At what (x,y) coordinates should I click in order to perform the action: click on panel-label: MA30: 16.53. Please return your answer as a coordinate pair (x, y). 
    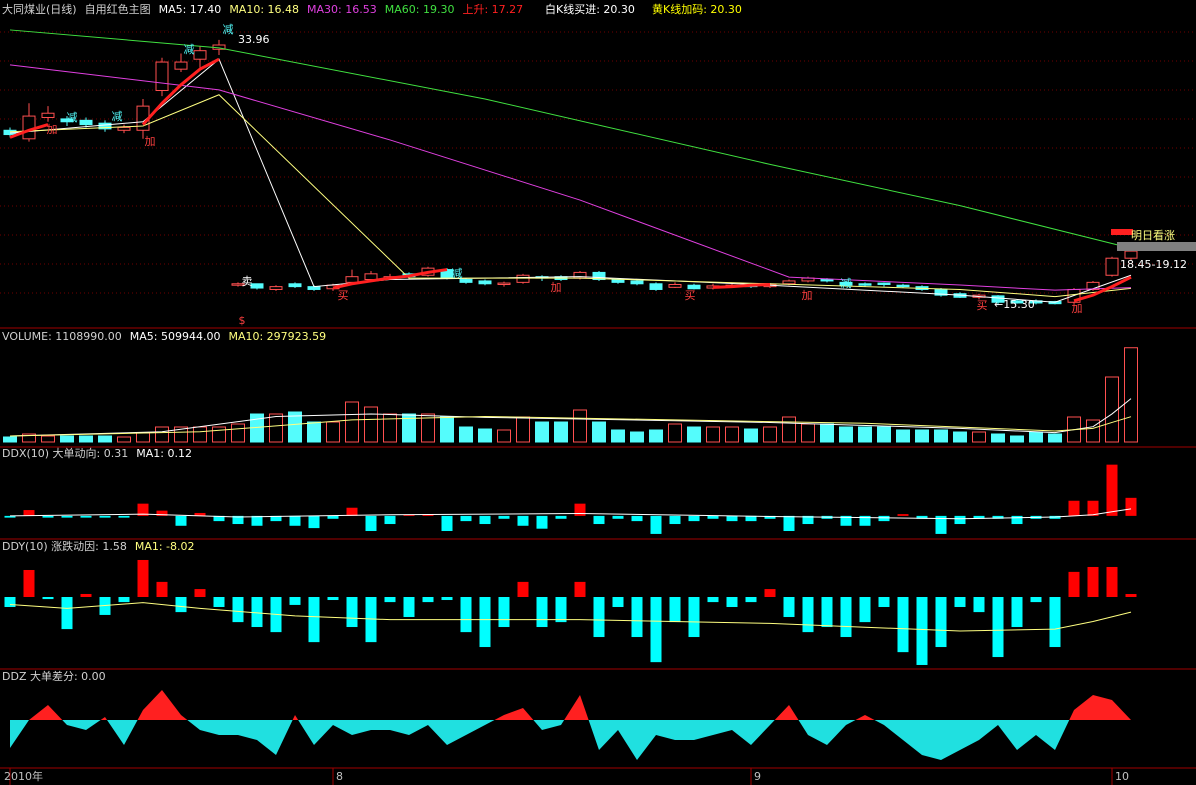
    Looking at the image, I should click on (342, 9).